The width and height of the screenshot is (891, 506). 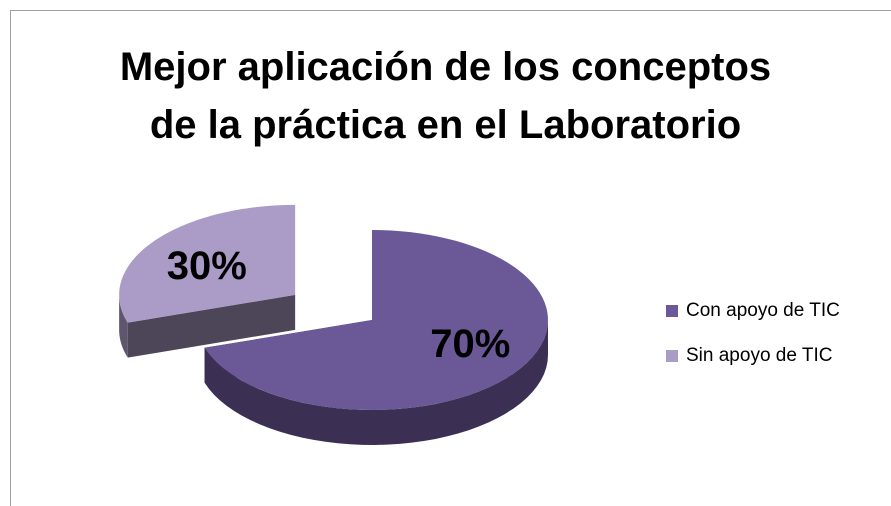 What do you see at coordinates (763, 310) in the screenshot?
I see `legend-label: Con apoyo de TIC` at bounding box center [763, 310].